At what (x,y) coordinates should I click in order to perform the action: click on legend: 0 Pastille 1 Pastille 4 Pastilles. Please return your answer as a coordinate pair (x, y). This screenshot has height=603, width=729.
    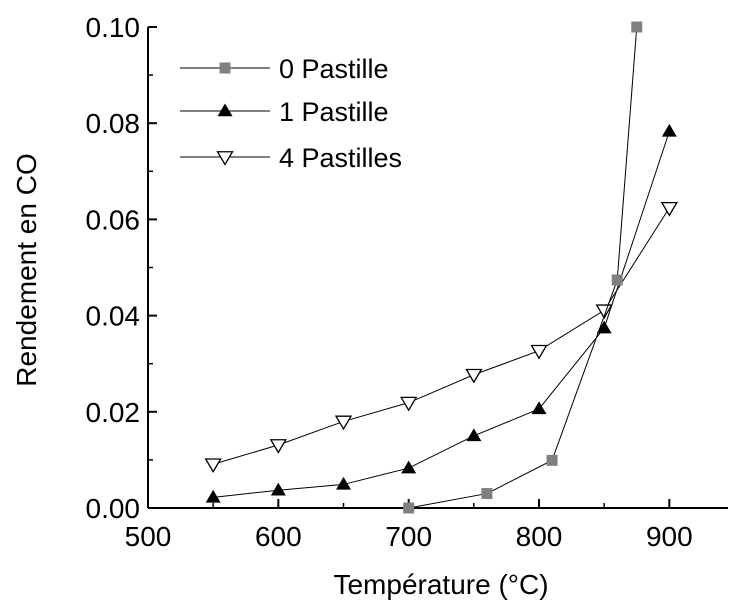
    Looking at the image, I should click on (291, 113).